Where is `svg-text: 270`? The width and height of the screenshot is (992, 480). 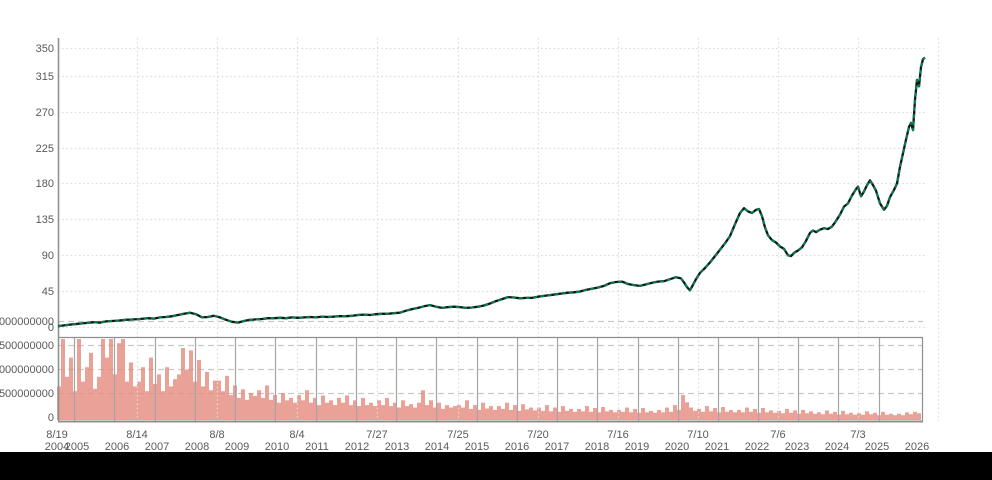
svg-text: 270 is located at coordinates (45, 113).